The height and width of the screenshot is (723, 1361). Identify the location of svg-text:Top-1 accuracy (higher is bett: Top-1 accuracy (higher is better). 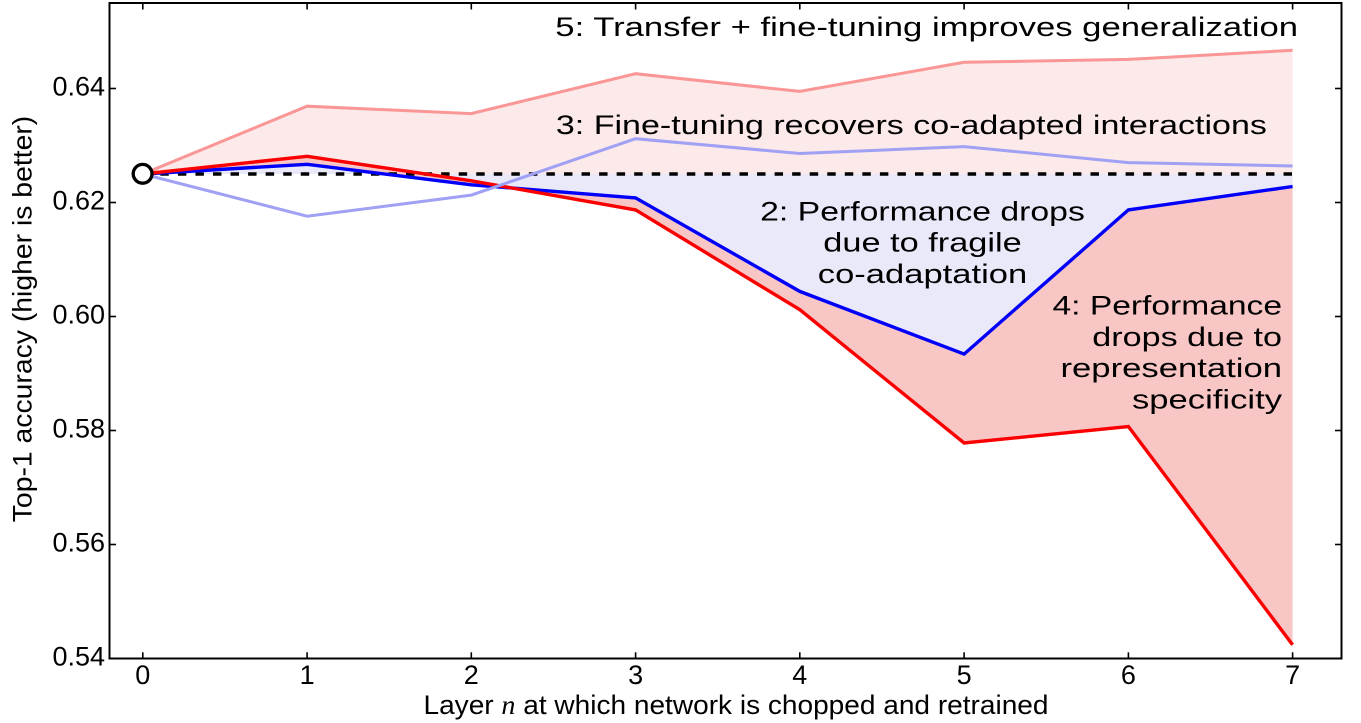
(23, 319).